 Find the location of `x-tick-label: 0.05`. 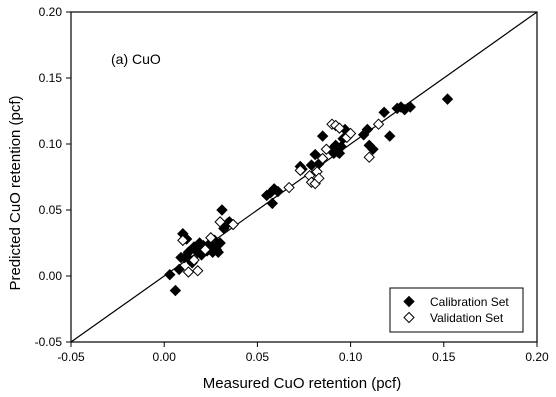

x-tick-label: 0.05 is located at coordinates (258, 357).